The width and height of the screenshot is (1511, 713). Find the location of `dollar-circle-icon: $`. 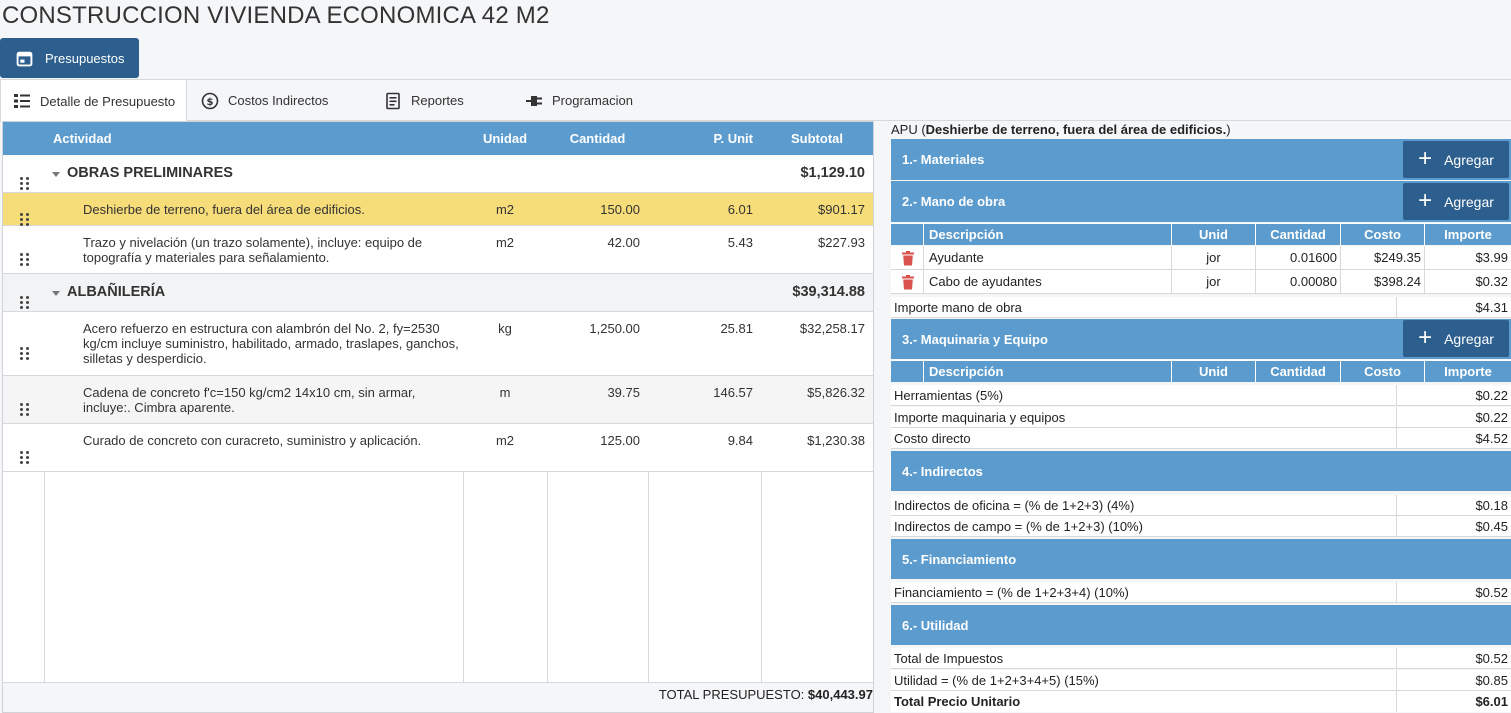

dollar-circle-icon: $ is located at coordinates (210, 100).